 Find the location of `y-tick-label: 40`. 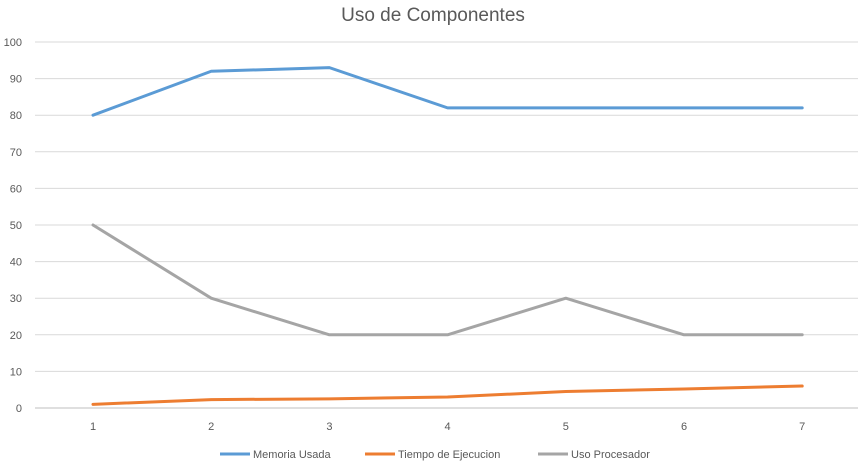

y-tick-label: 40 is located at coordinates (16, 263).